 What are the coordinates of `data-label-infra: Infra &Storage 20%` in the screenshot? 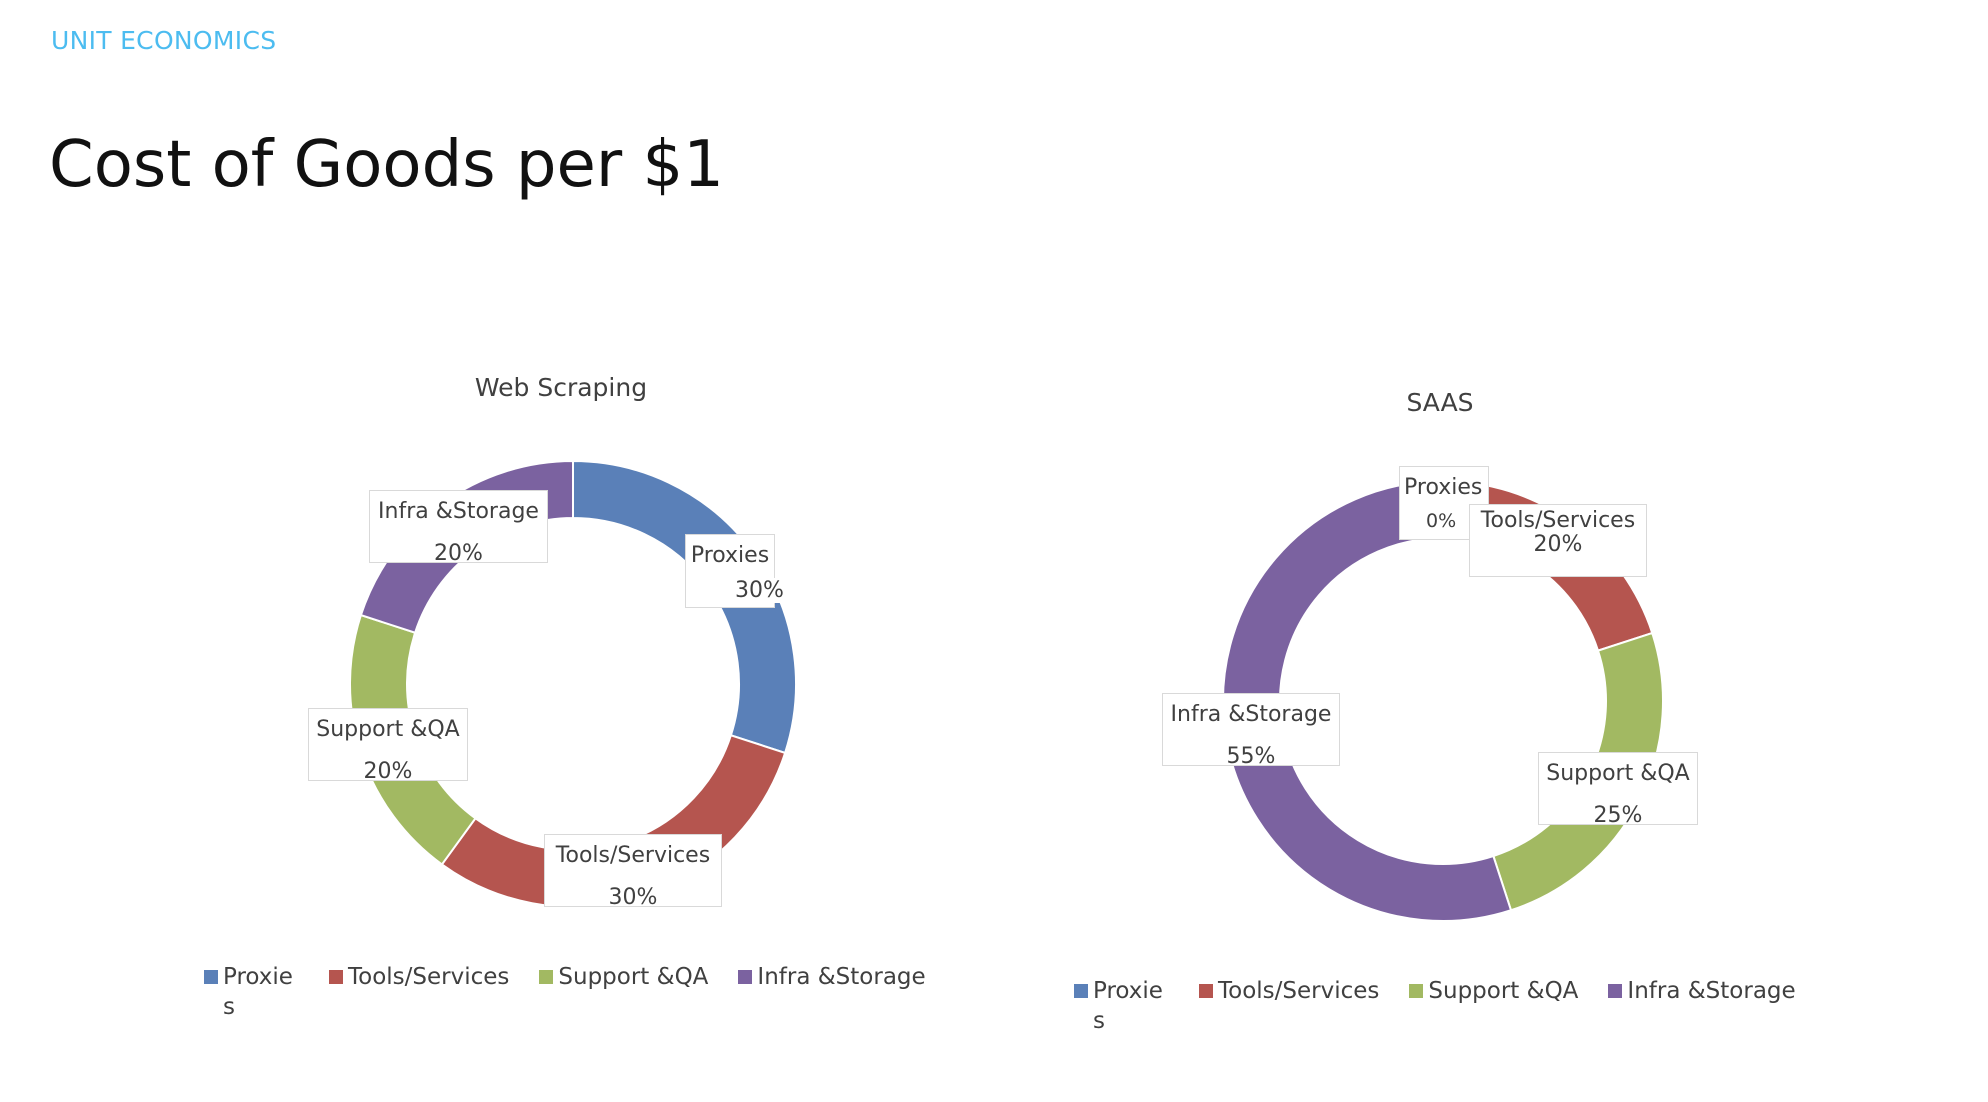 It's located at (458, 526).